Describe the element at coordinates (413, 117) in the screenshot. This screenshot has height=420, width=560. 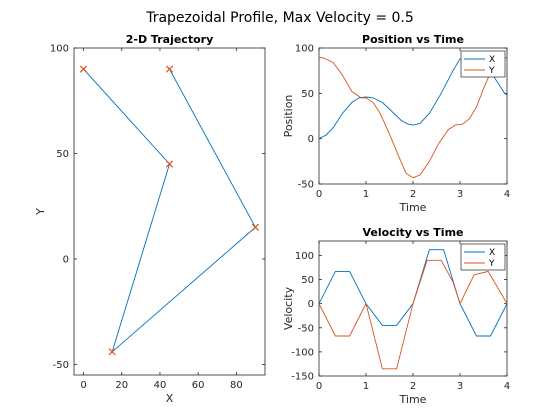
I see `position-series-y-line` at that location.